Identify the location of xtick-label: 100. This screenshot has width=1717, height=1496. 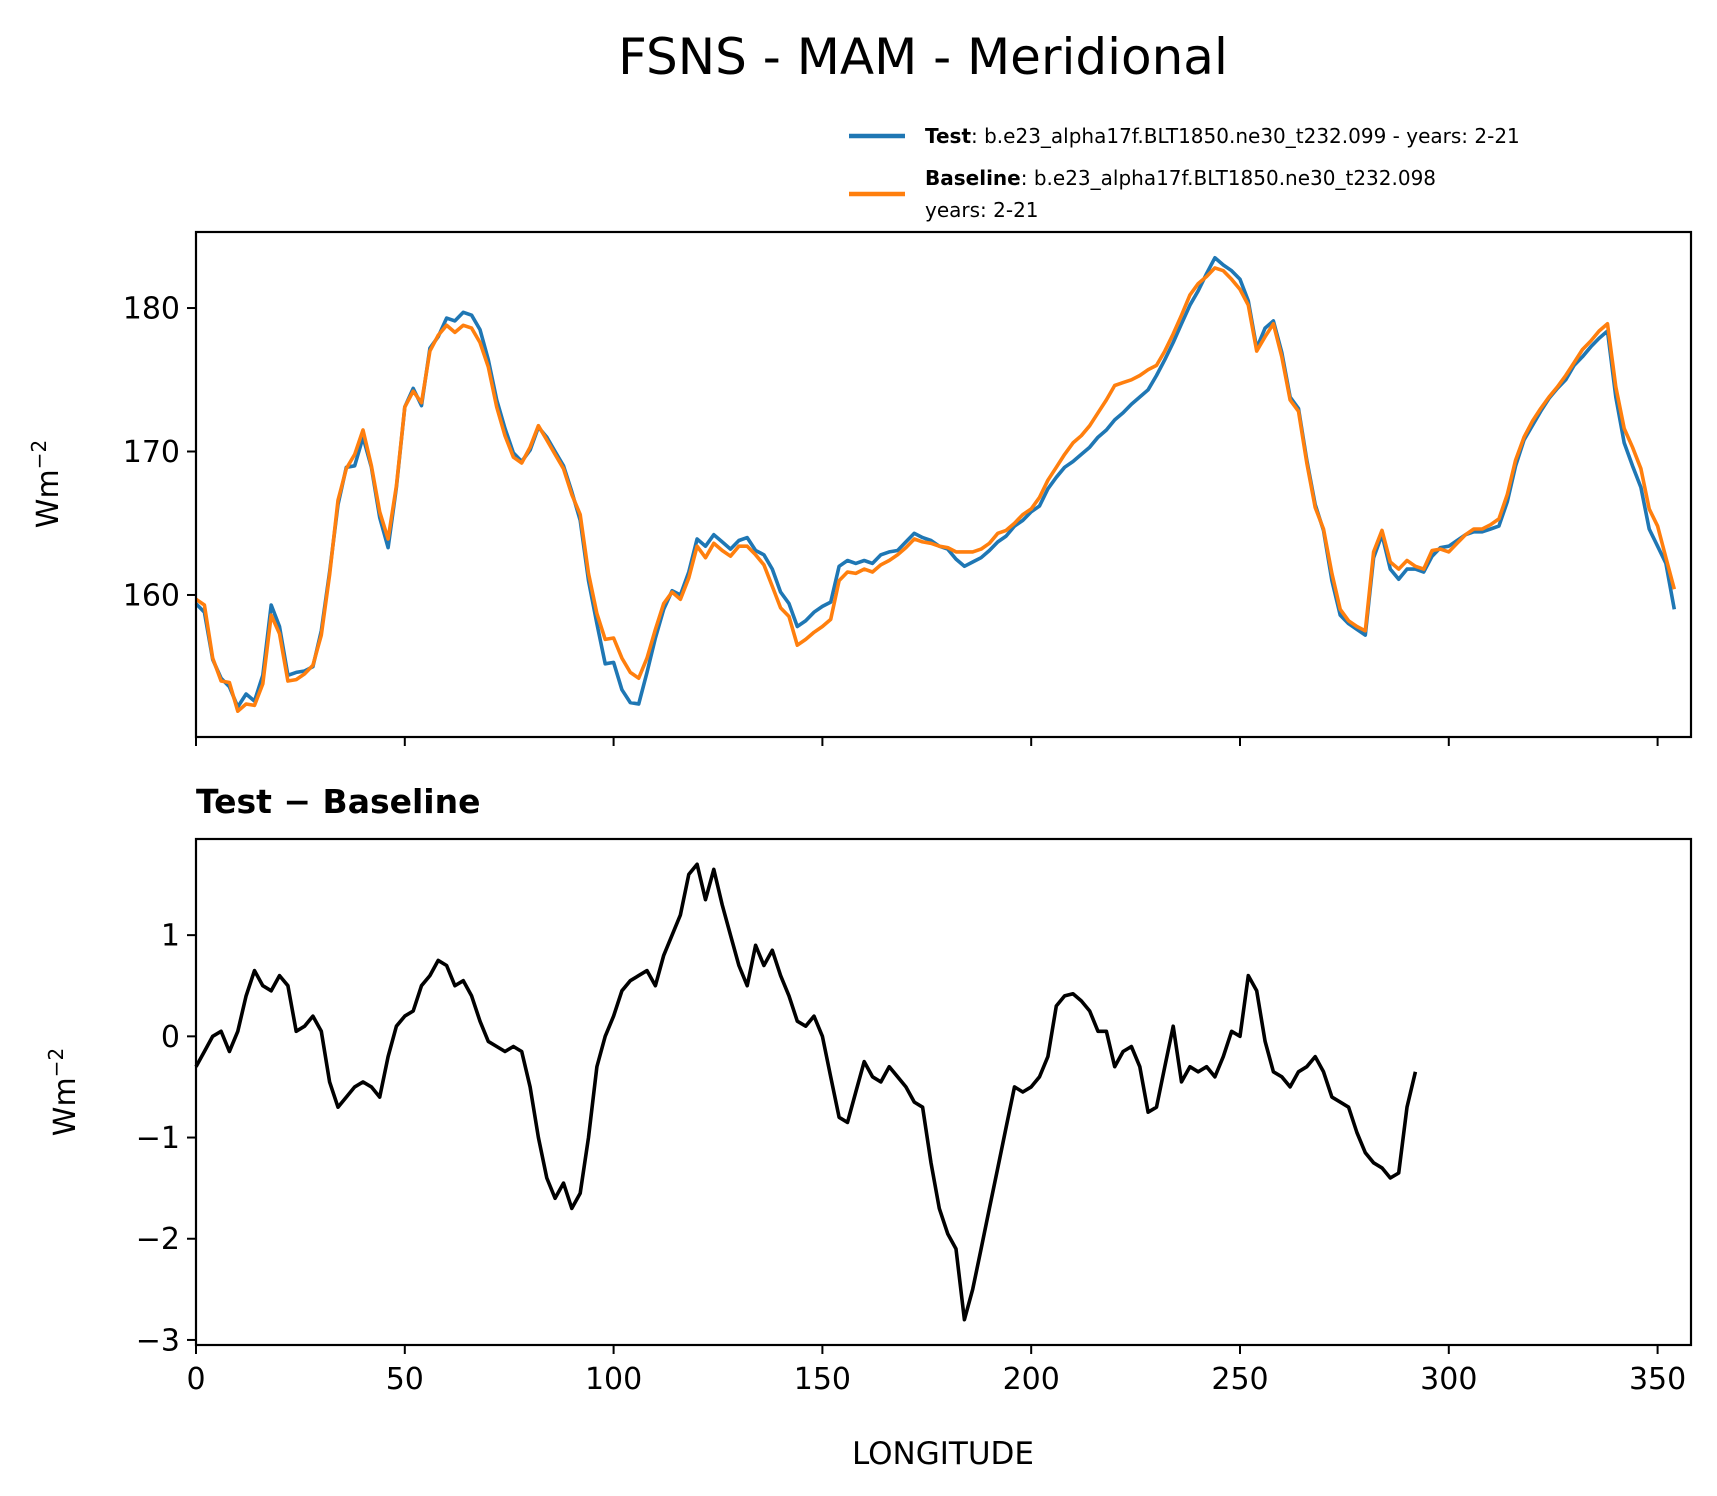
(613, 1379).